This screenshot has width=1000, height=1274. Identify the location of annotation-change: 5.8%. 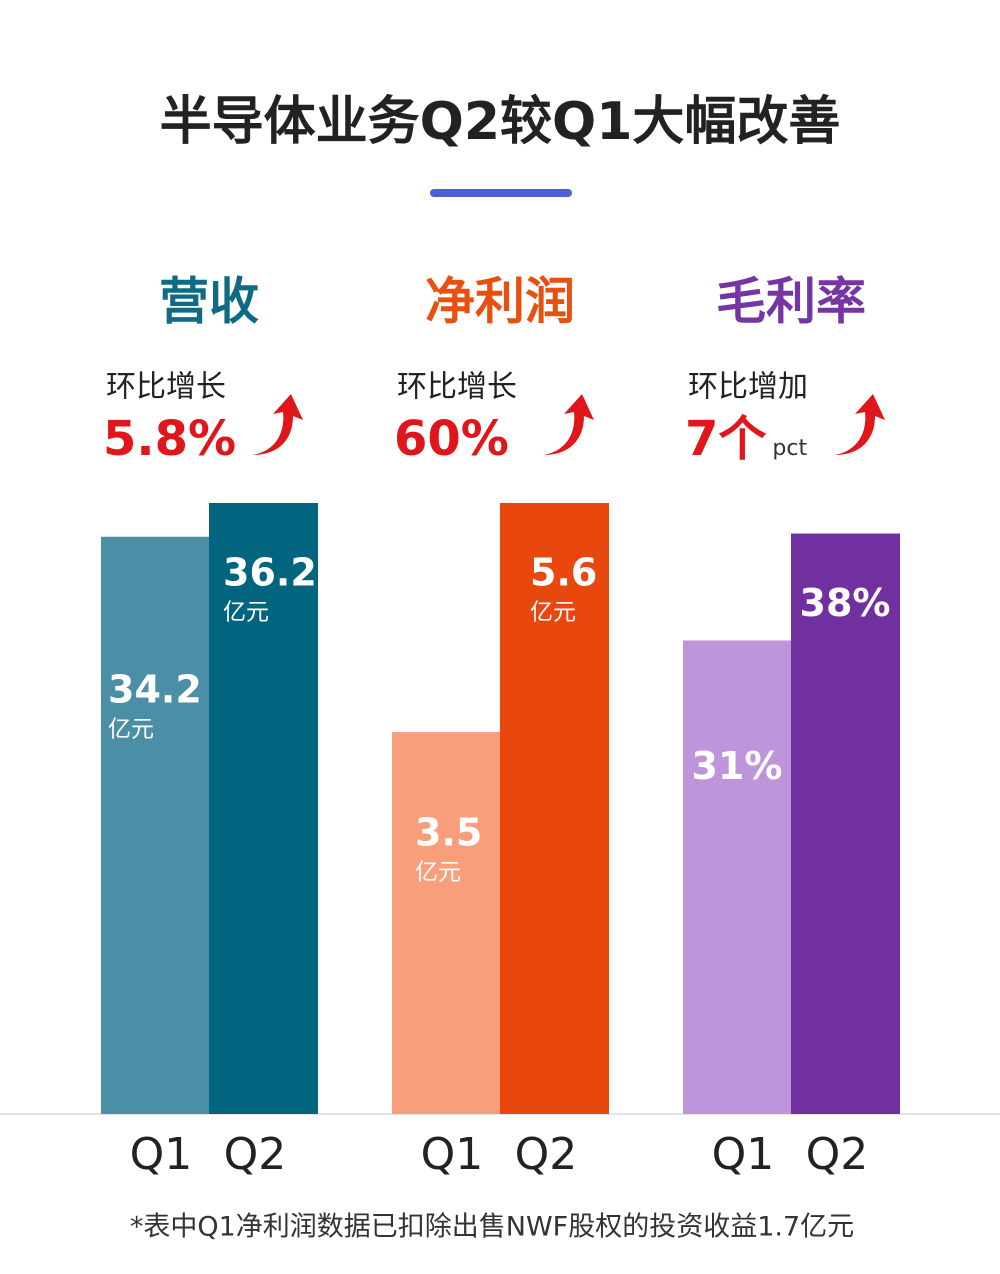
(169, 439).